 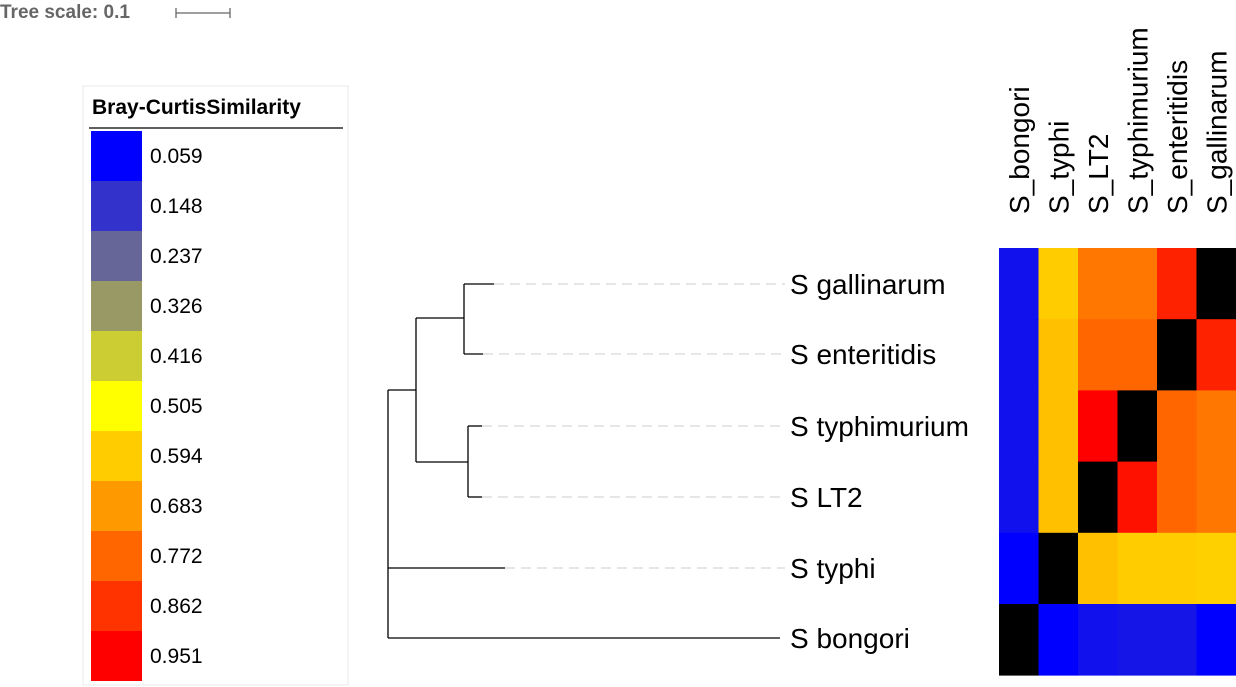 What do you see at coordinates (879, 426) in the screenshot?
I see `leaf-label: S typhimurium` at bounding box center [879, 426].